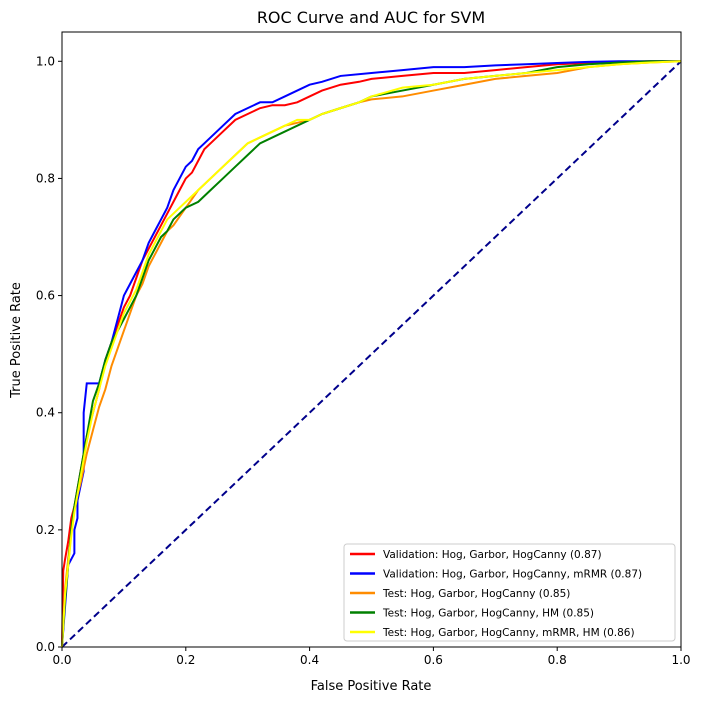 The height and width of the screenshot is (705, 702). I want to click on chart-title: ROC Curve and AUC for SVM, so click(371, 17).